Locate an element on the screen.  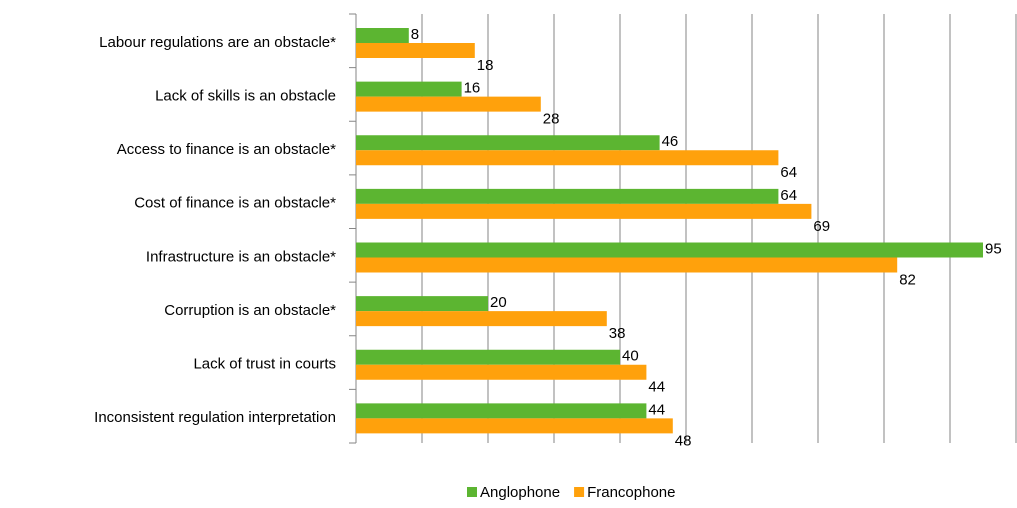
y-tick-label: Inconsistent regulation interpretation is located at coordinates (215, 417).